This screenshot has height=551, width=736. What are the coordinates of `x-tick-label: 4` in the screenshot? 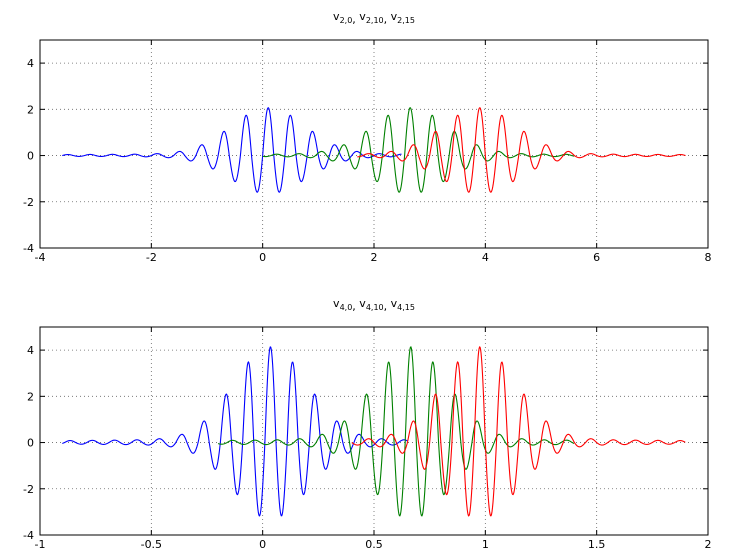 It's located at (485, 257).